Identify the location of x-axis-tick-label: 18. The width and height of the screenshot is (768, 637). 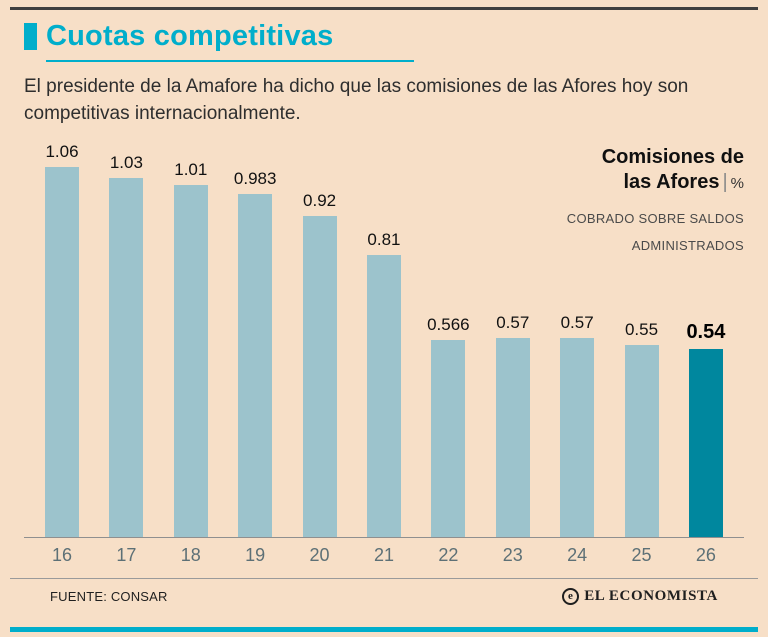
(190, 555).